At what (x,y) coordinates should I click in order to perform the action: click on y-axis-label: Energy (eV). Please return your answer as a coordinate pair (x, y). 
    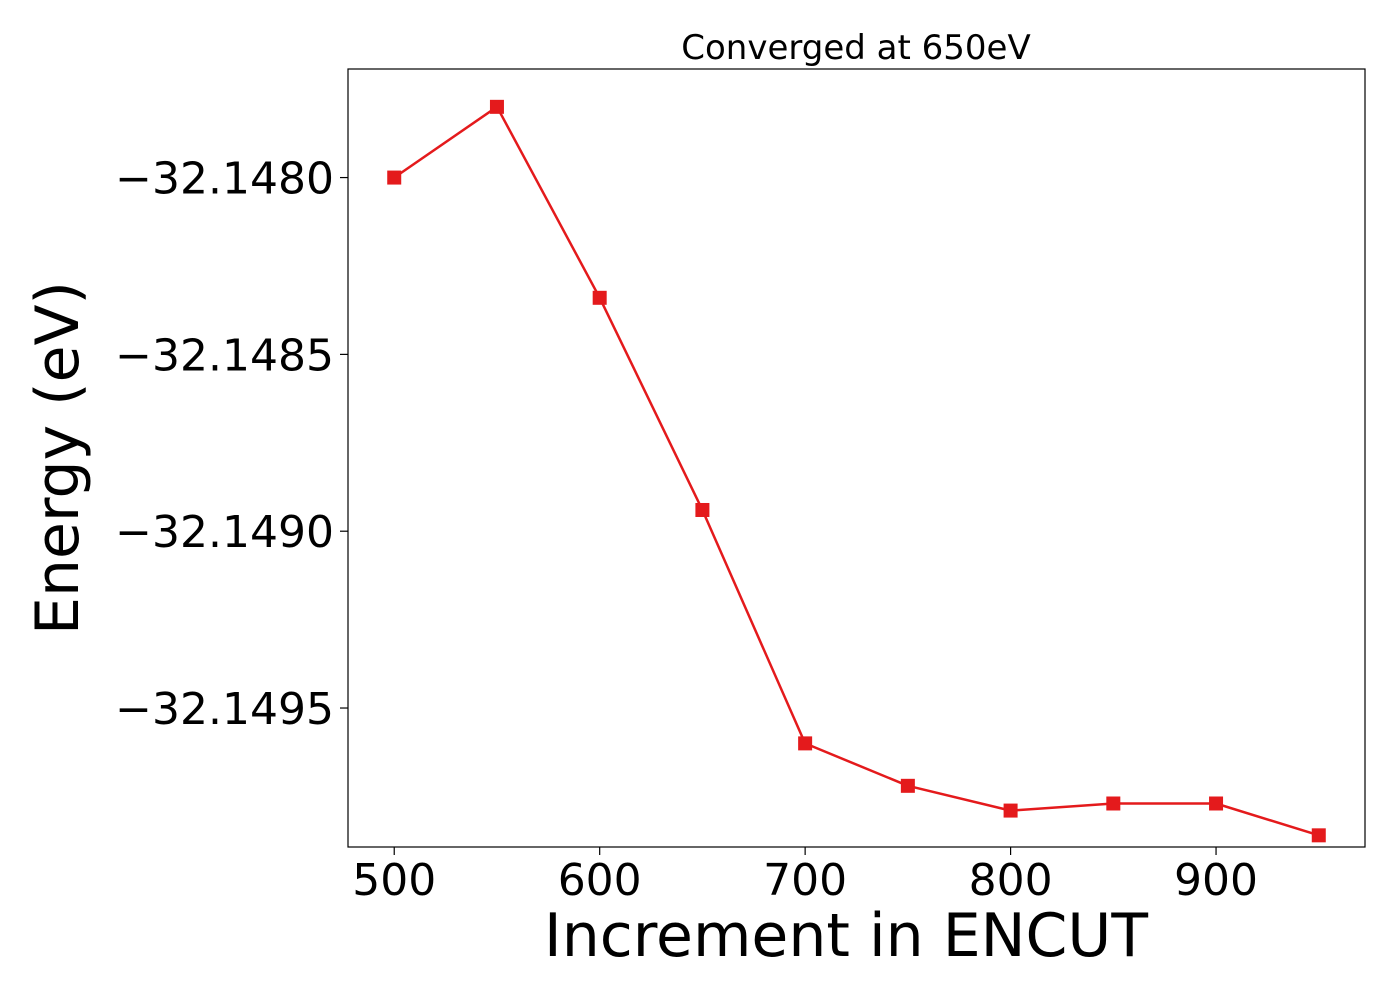
    Looking at the image, I should click on (58, 458).